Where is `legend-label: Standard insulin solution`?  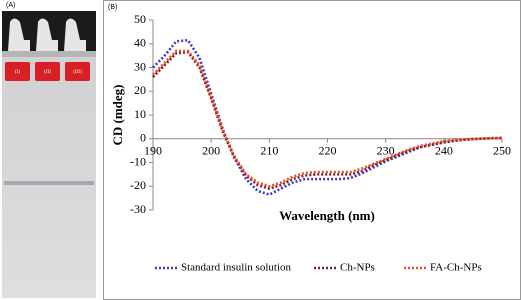
legend-label: Standard insulin solution is located at coordinates (236, 268).